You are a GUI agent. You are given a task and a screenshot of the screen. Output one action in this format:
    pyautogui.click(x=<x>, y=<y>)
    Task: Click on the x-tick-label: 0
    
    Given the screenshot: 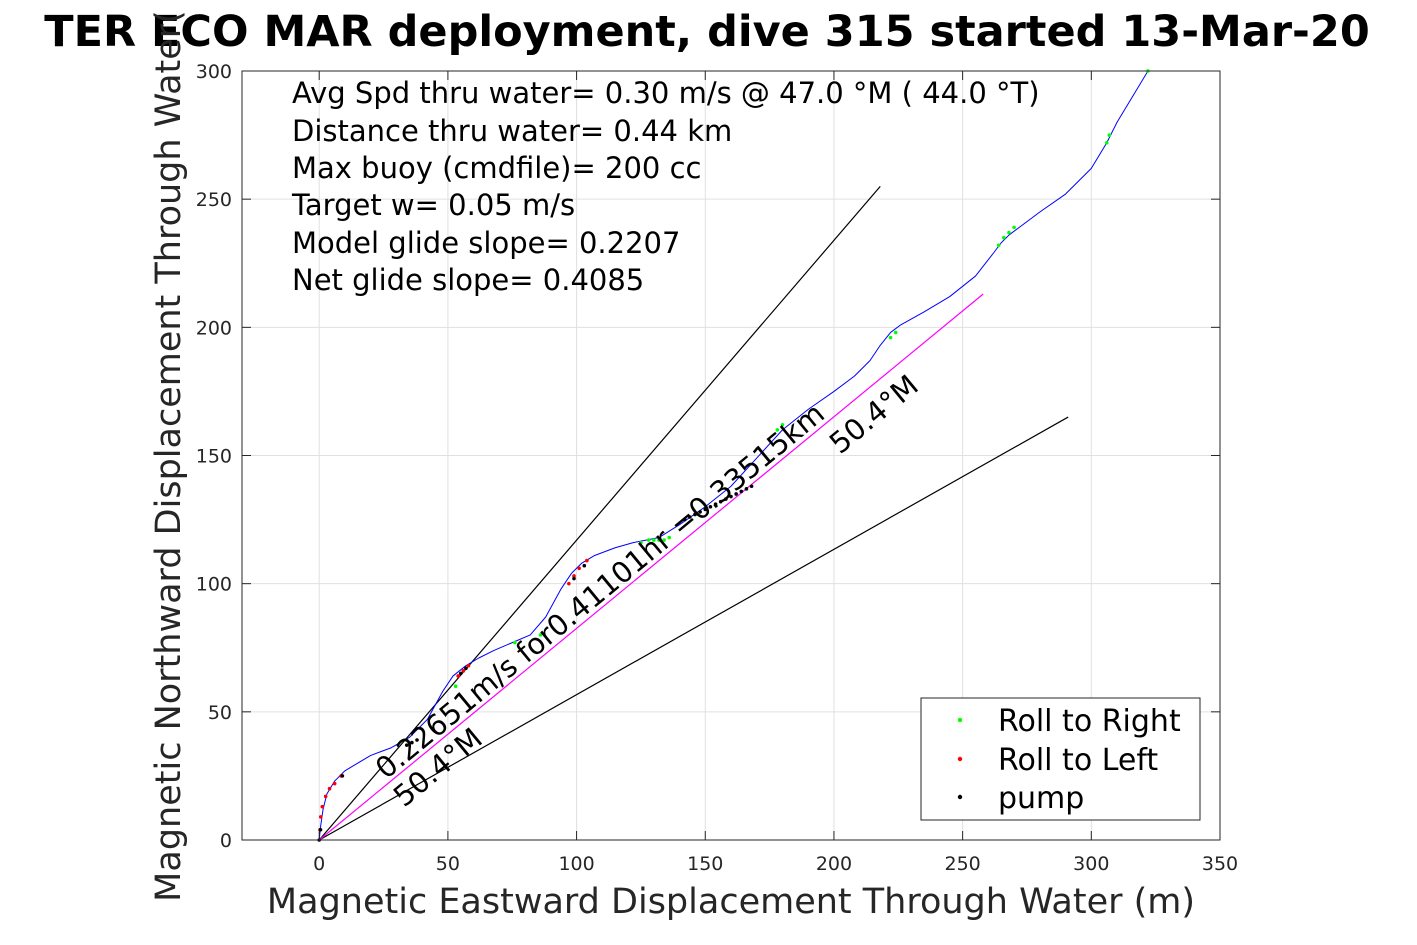 What is the action you would take?
    pyautogui.click(x=319, y=864)
    